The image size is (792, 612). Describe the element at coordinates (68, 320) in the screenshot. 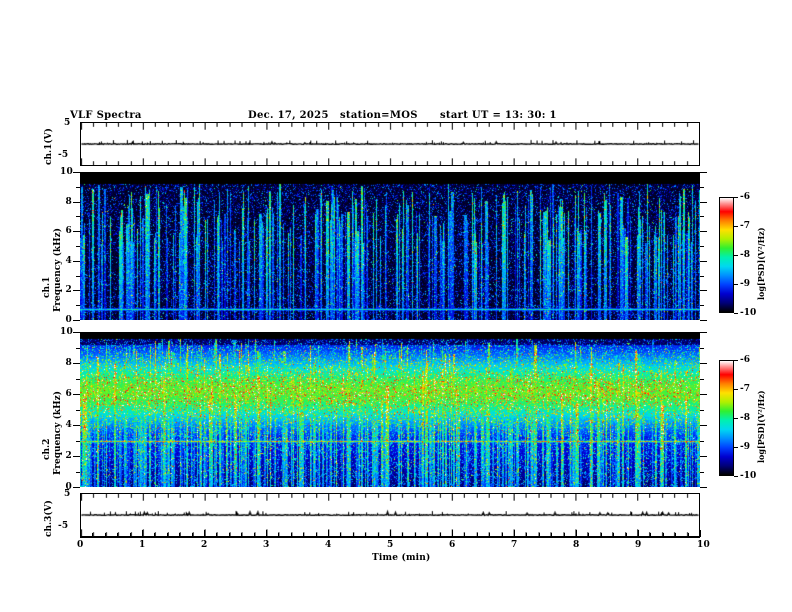

I see `ch1-freq-tick-label: 0` at that location.